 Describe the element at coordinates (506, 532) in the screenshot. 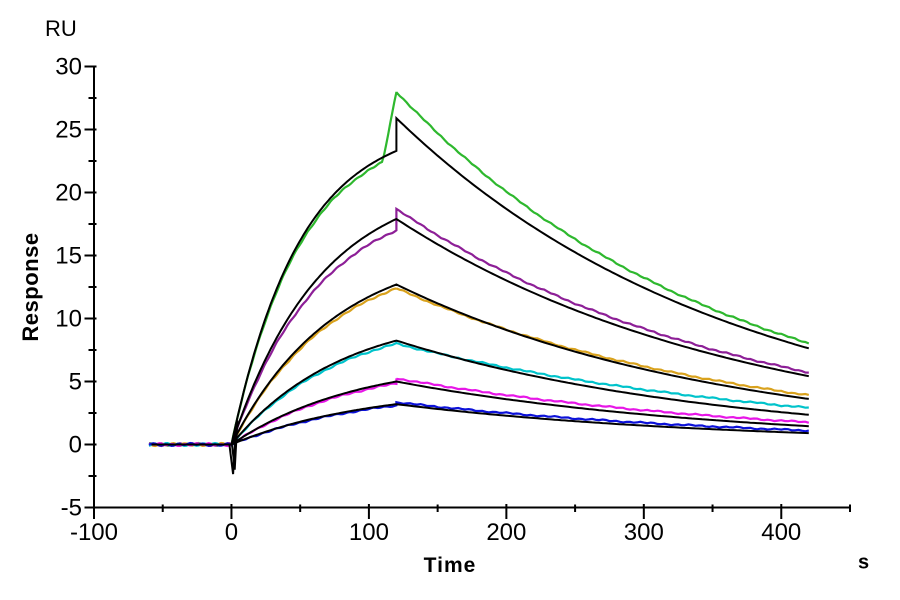

I see `x-tick-label: 200` at that location.